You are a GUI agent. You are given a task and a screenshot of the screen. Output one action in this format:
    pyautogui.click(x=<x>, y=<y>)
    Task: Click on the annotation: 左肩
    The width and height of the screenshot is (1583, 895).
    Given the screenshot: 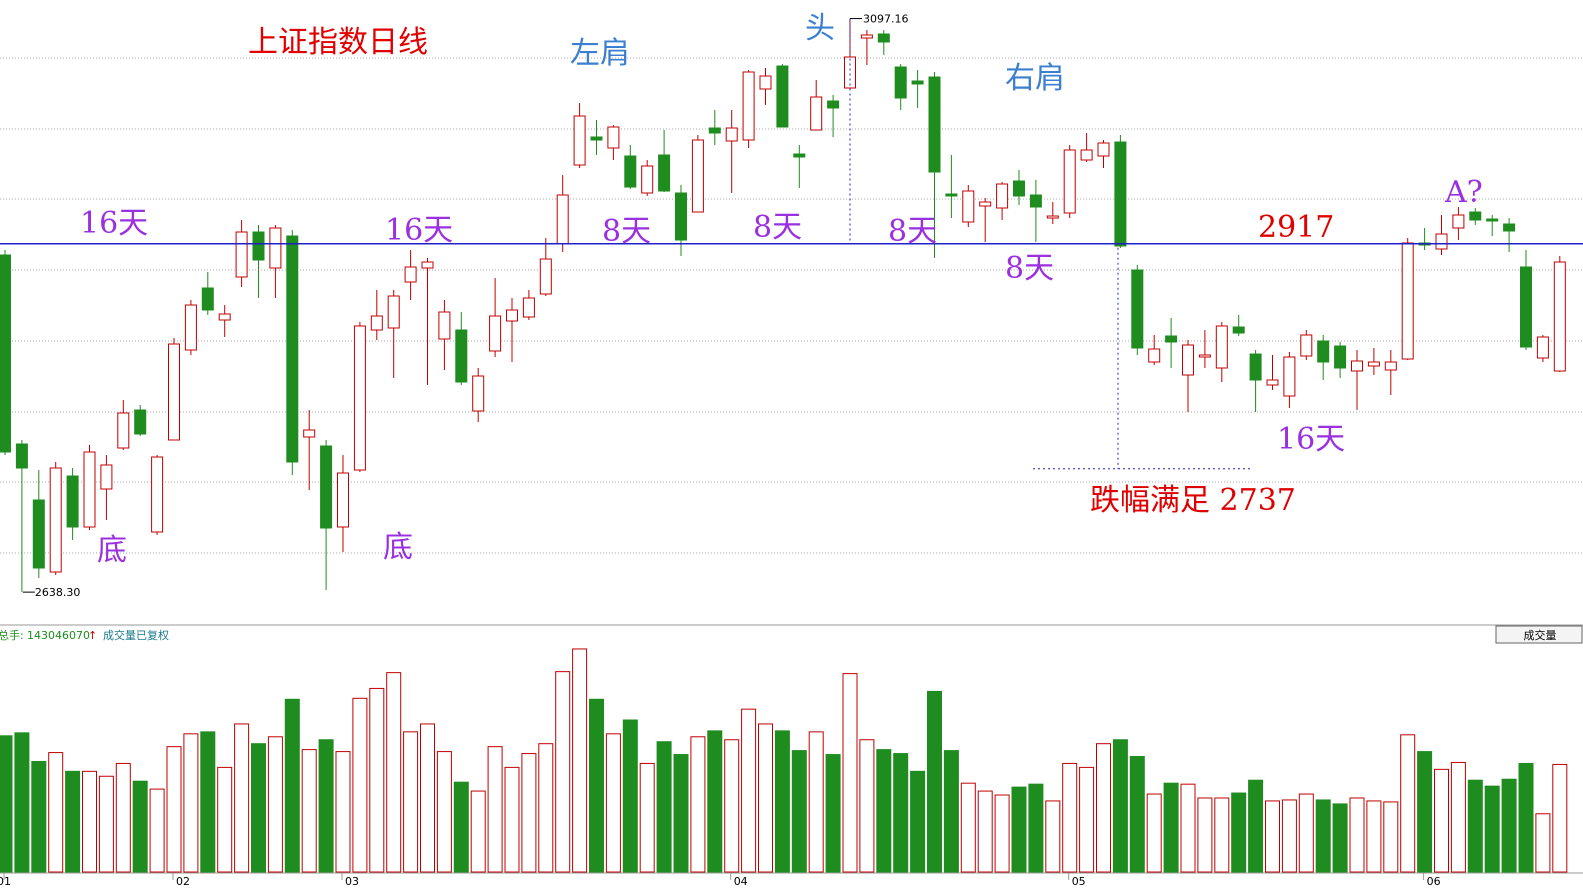 What is the action you would take?
    pyautogui.click(x=600, y=53)
    